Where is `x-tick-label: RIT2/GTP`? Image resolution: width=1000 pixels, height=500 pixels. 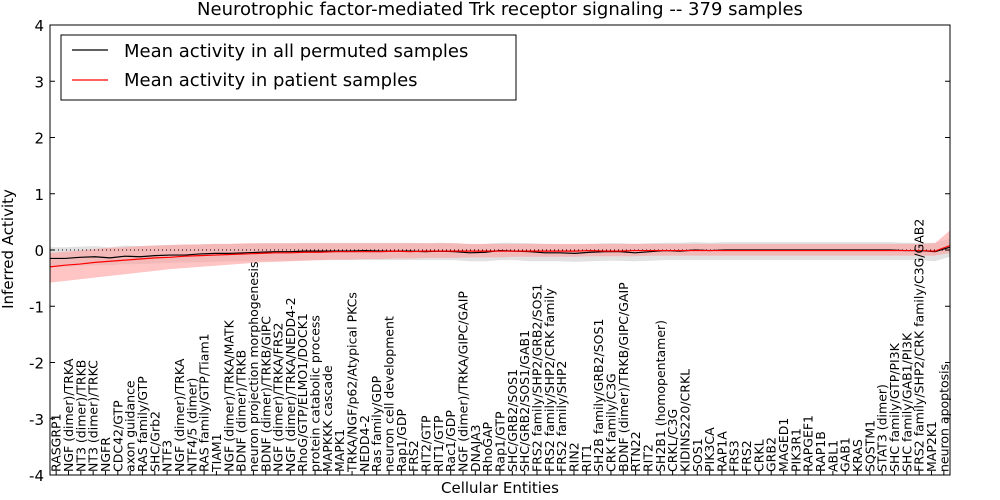 x-tick-label: RIT2/GTP is located at coordinates (426, 443).